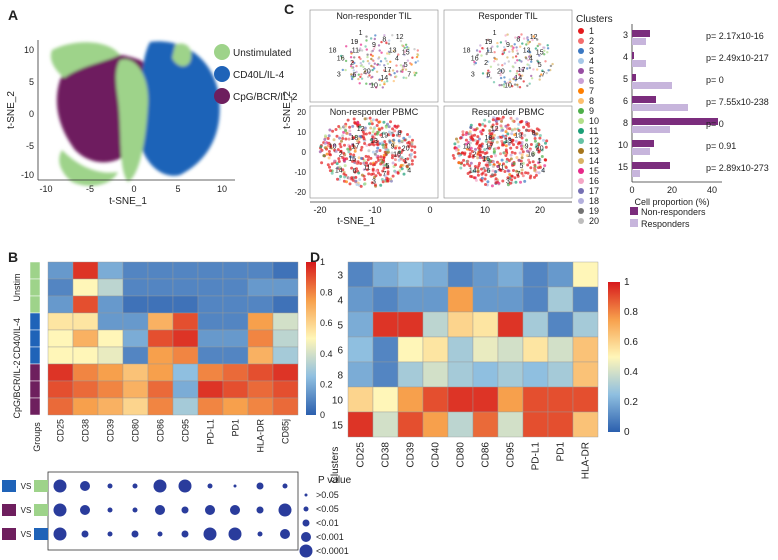  I want to click on pvalue-legend-label-3: <0.001, so click(330, 537).